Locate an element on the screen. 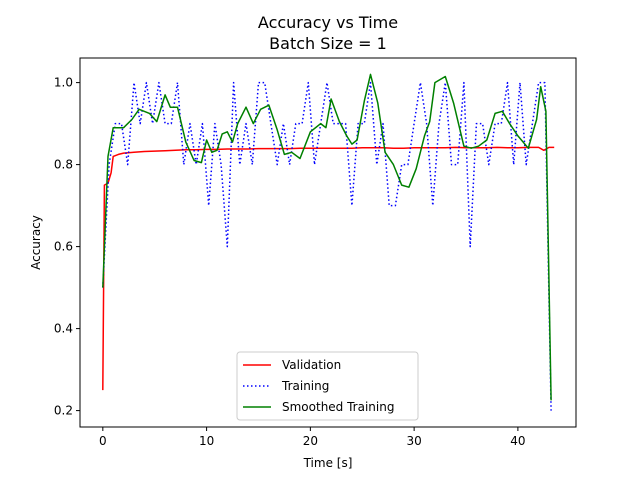  legend-label: Smoothed Training is located at coordinates (338, 407).